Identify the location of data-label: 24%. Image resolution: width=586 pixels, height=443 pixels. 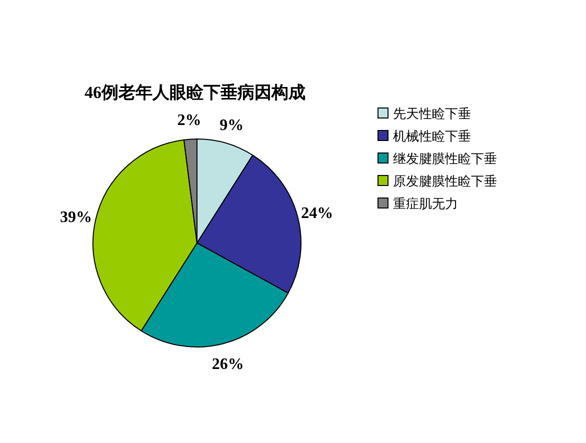
(317, 213).